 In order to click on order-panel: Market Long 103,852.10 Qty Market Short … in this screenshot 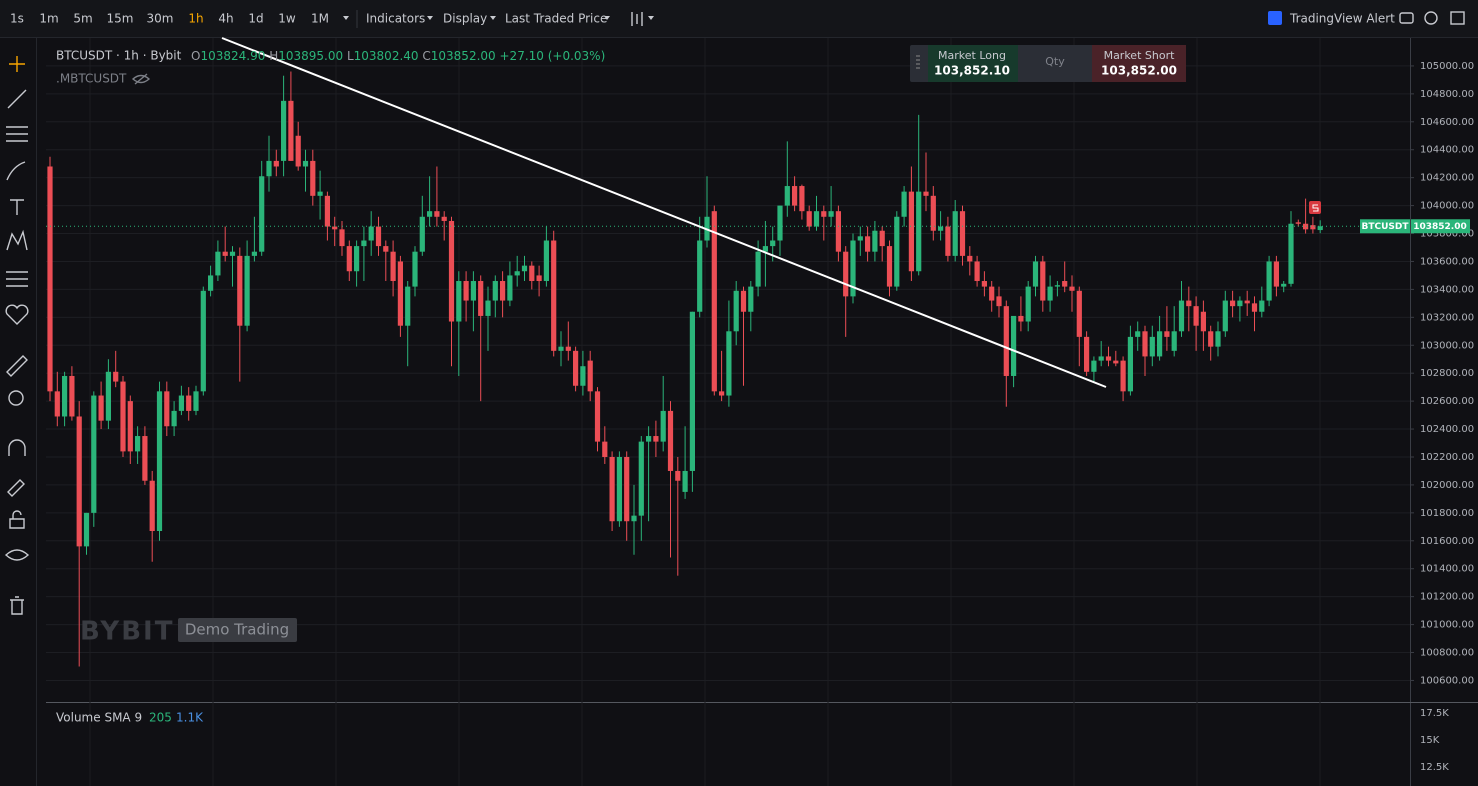, I will do `click(1048, 63)`.